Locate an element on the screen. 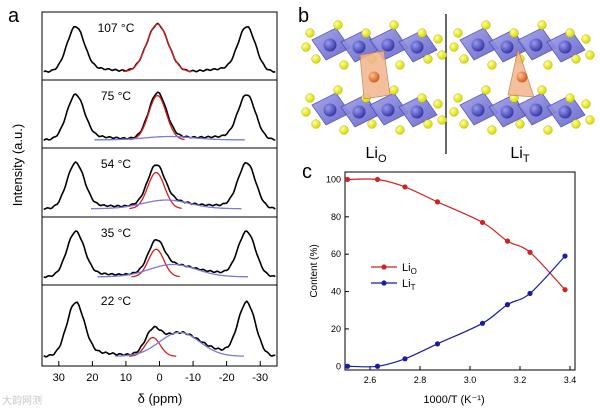 The height and width of the screenshot is (412, 600). legend-label: LiT is located at coordinates (409, 285).